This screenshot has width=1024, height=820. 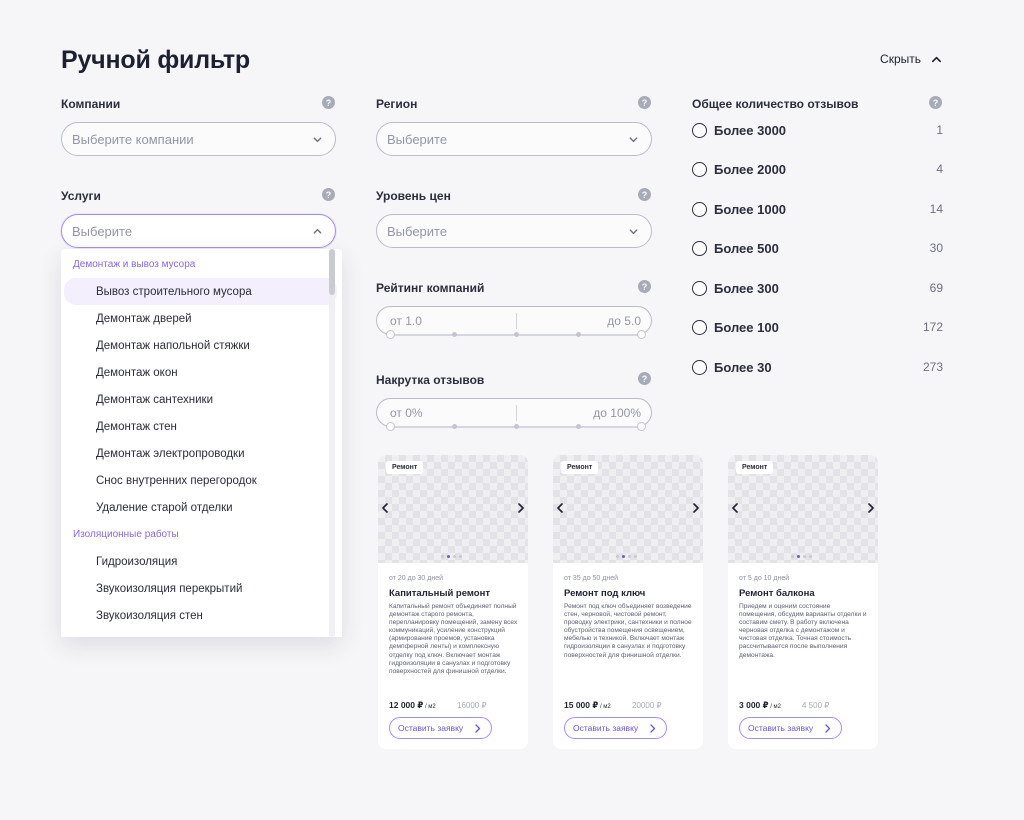 I want to click on reviews-option-count: 172, so click(x=932, y=327).